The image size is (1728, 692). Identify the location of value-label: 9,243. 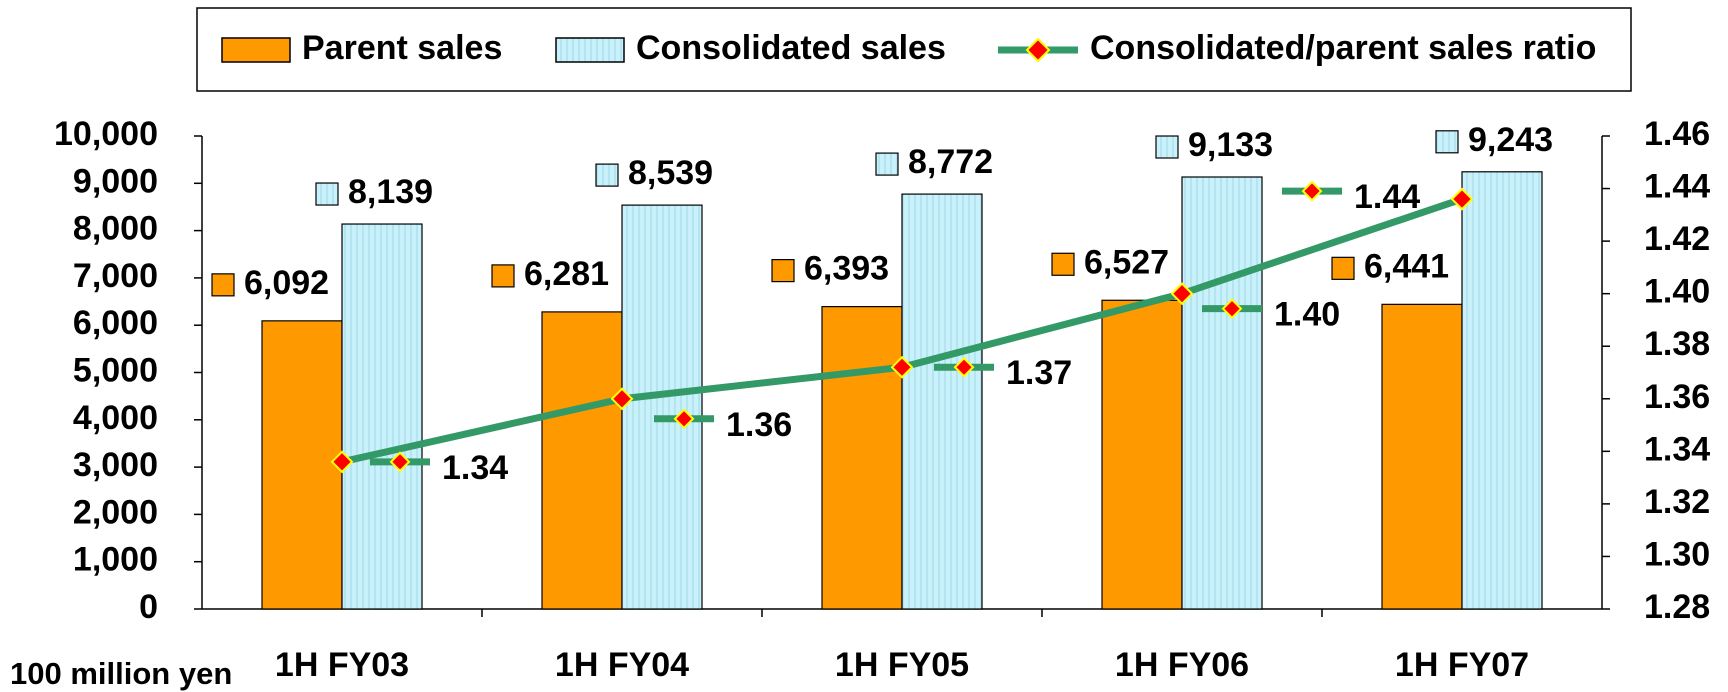
(1510, 140).